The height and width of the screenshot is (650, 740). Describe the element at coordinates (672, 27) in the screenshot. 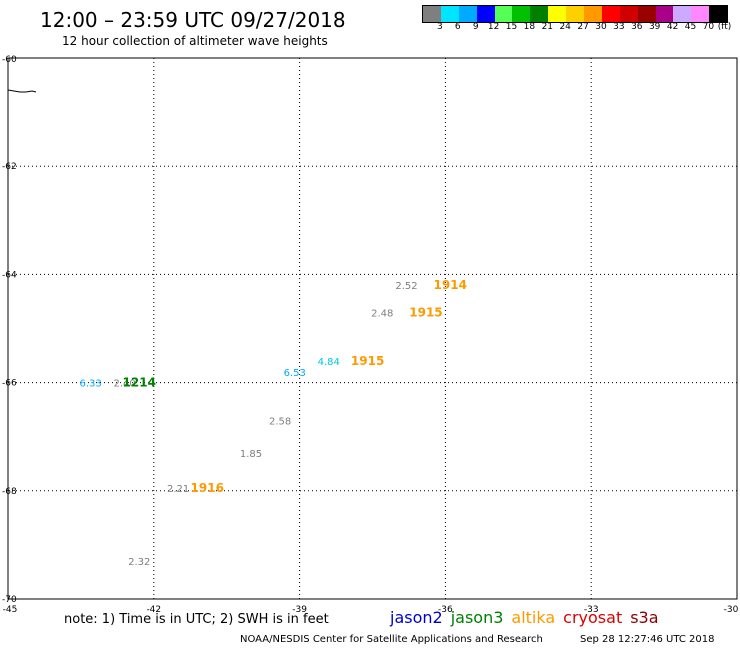

I see `color-scale-tick: 42` at that location.